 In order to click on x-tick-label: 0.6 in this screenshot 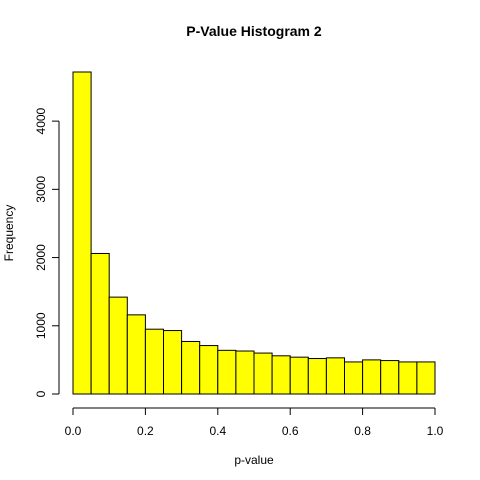, I will do `click(290, 431)`.